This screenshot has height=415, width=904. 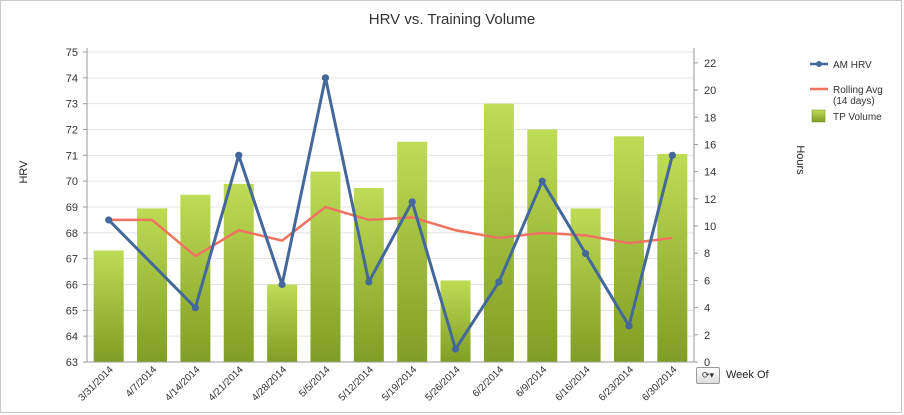 What do you see at coordinates (707, 281) in the screenshot?
I see `y-right-tick-label: 6` at bounding box center [707, 281].